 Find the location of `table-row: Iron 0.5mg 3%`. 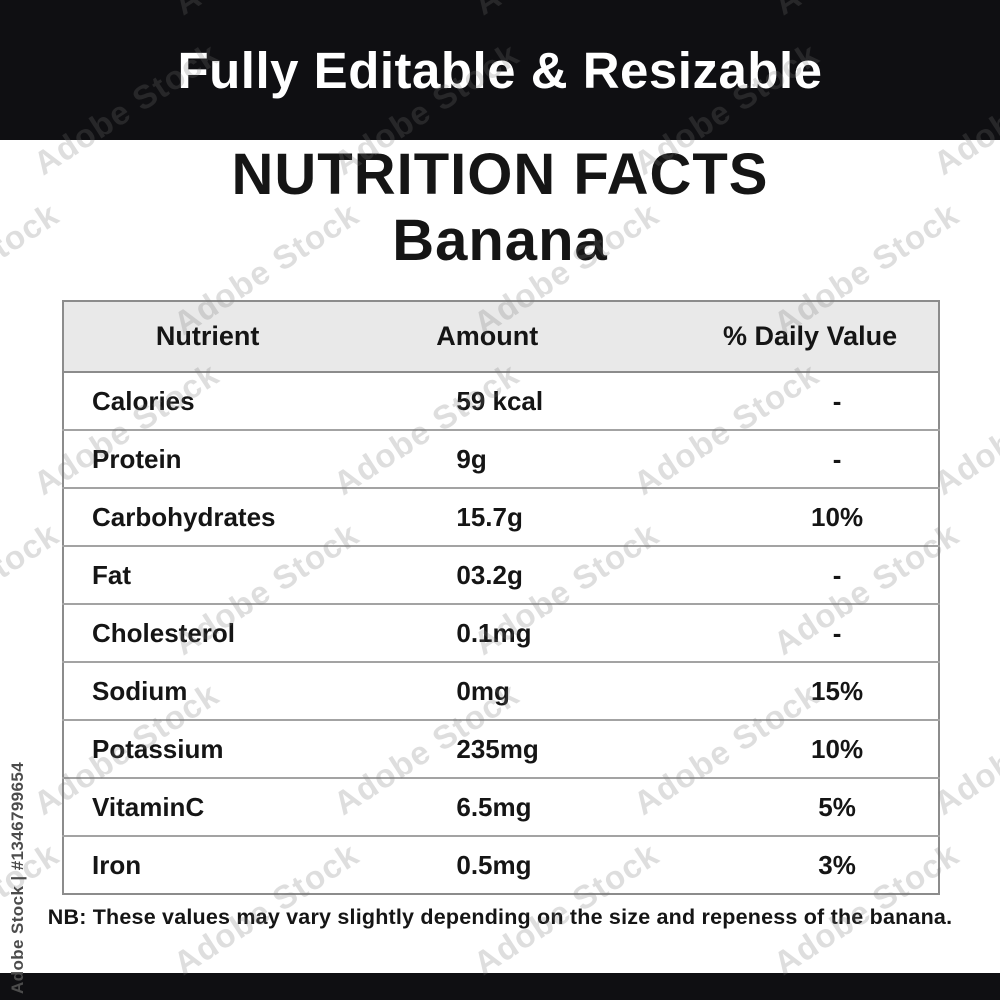

table-row: Iron 0.5mg 3% is located at coordinates (500, 865).